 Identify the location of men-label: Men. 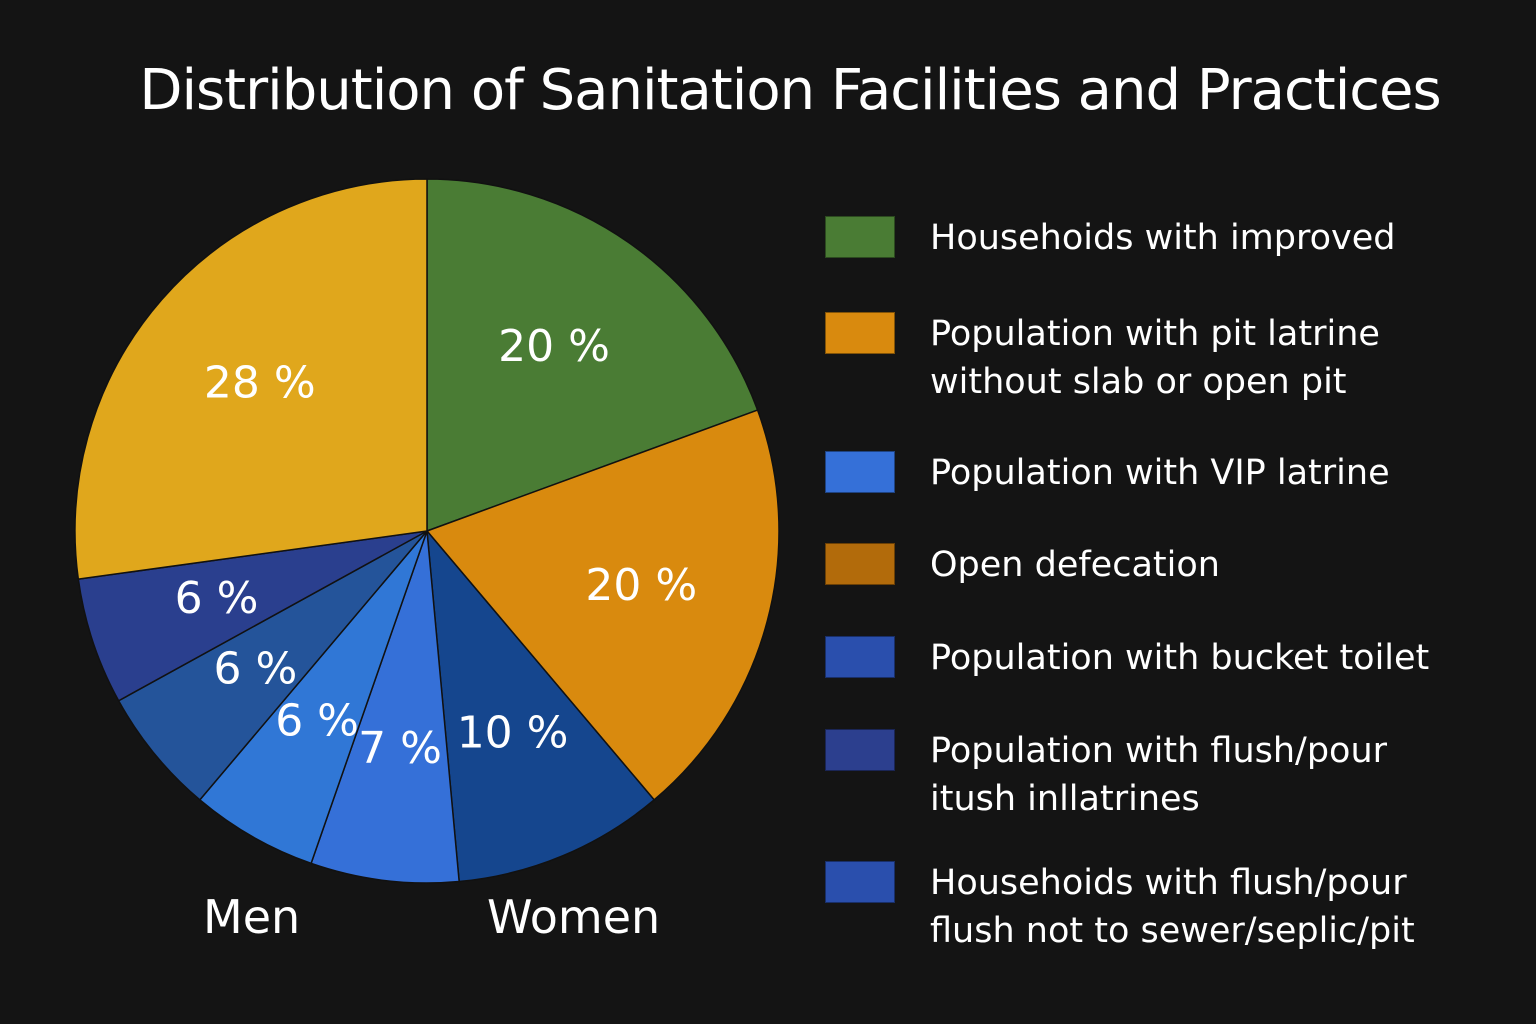
(252, 917).